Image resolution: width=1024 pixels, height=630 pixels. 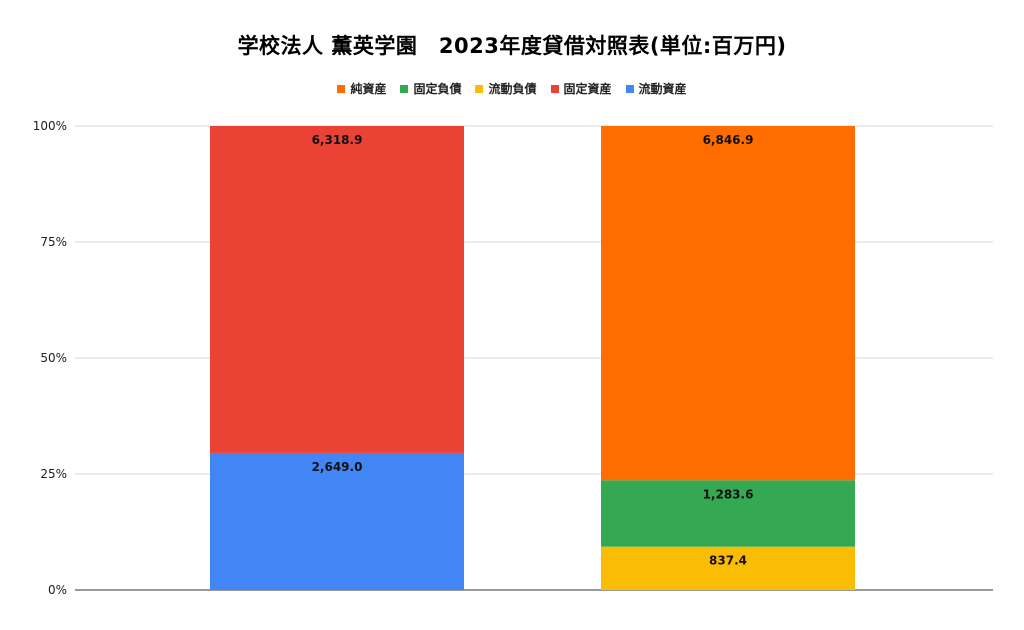 What do you see at coordinates (53, 242) in the screenshot?
I see `y-tick-label: 75%` at bounding box center [53, 242].